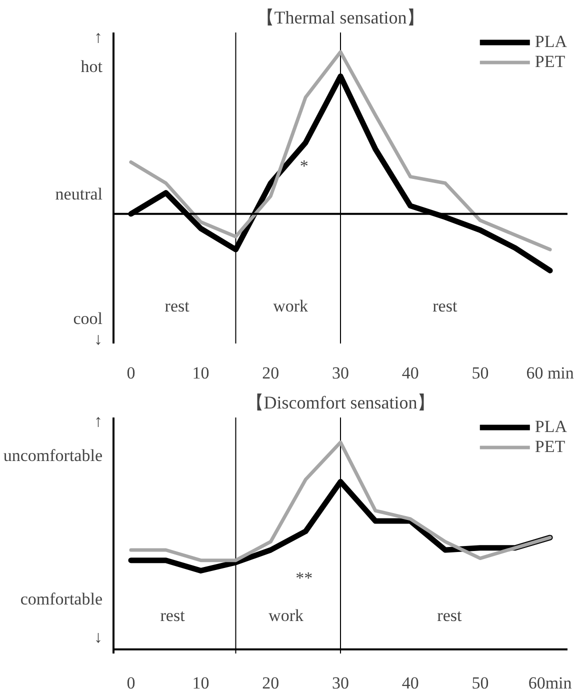 The width and height of the screenshot is (582, 700). What do you see at coordinates (88, 318) in the screenshot?
I see `text: cool` at bounding box center [88, 318].